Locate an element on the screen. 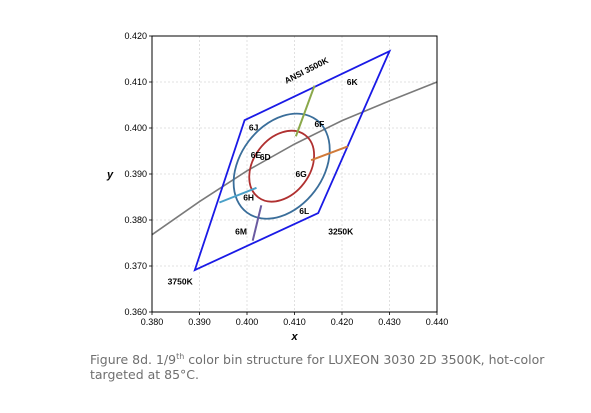  annotation-label: 6F is located at coordinates (319, 124).